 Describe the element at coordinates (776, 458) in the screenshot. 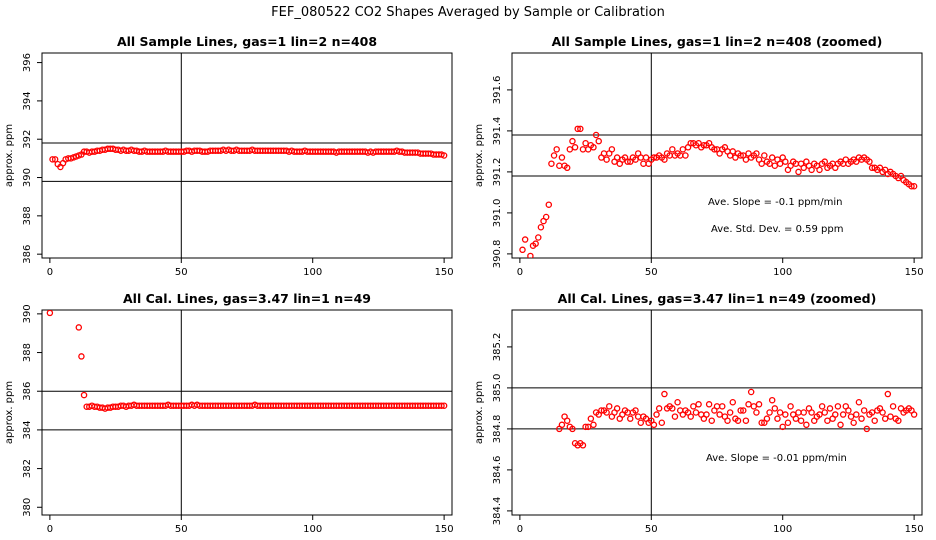

I see `annotation-text: Ave. Slope = -0.01 ppm/min` at that location.